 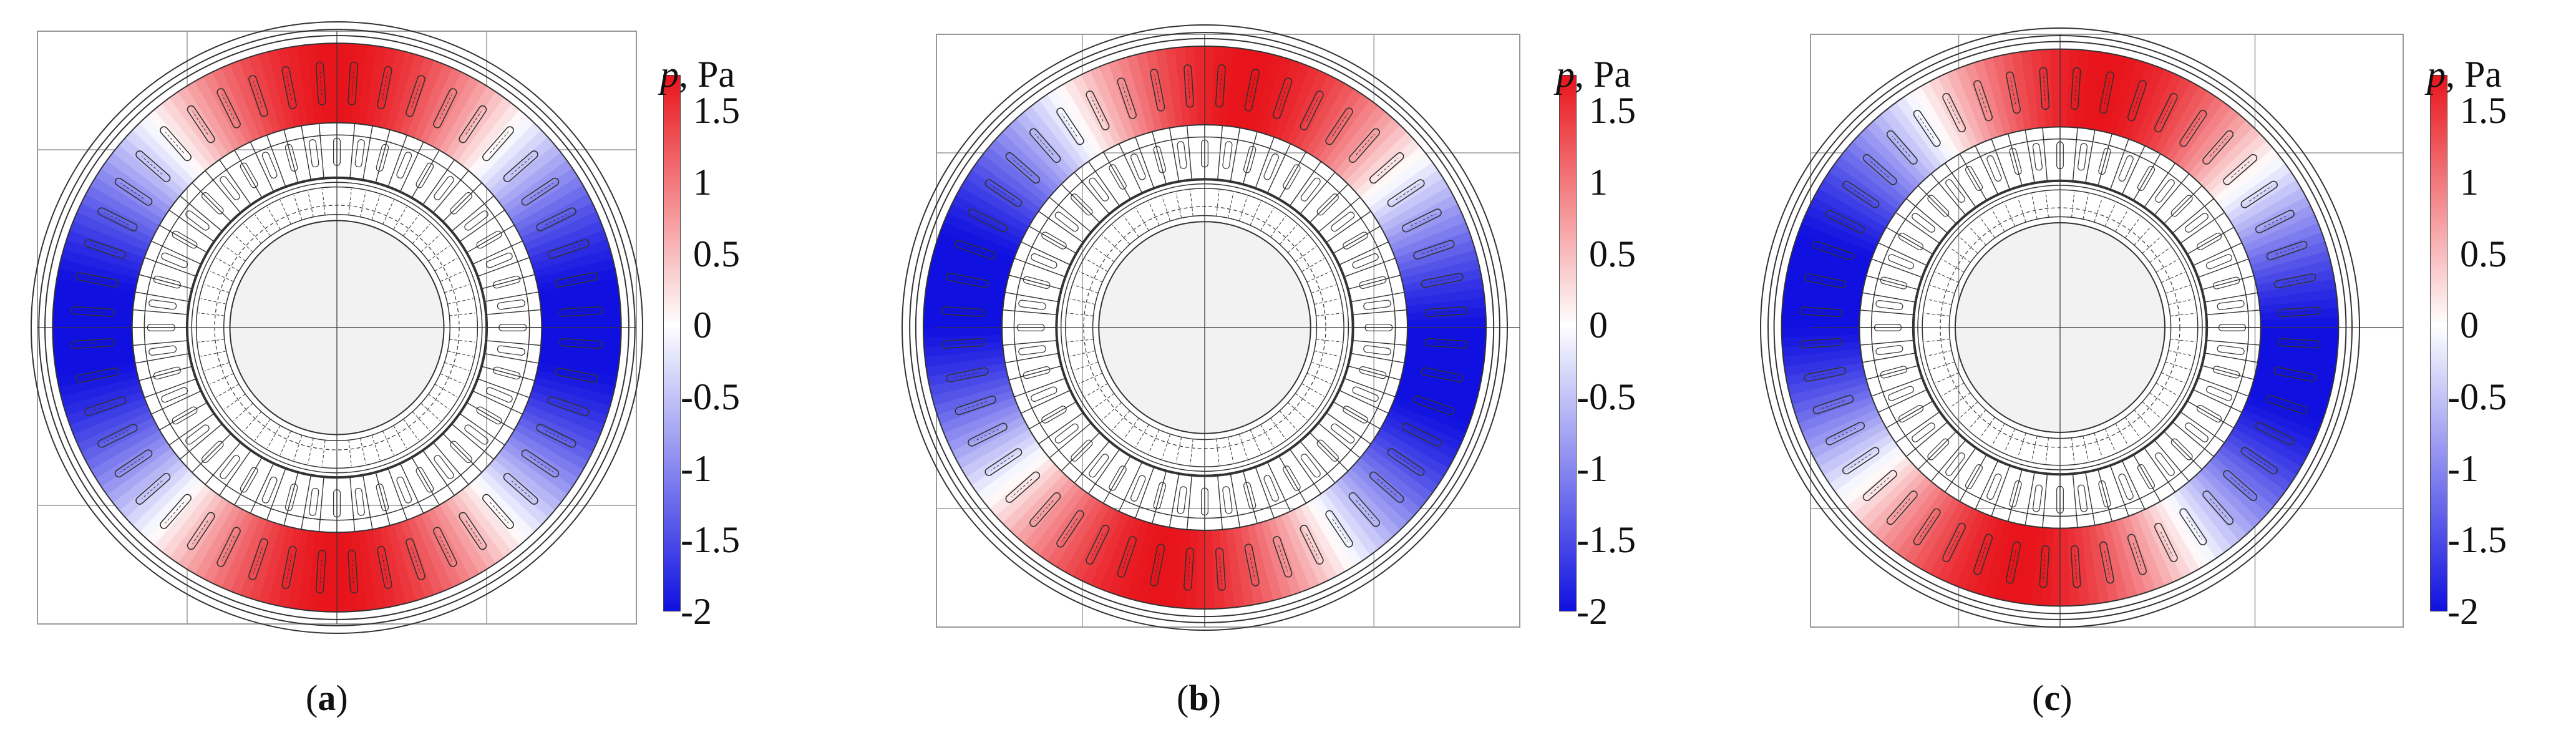 I want to click on caption-c: (c), so click(x=2053, y=698).